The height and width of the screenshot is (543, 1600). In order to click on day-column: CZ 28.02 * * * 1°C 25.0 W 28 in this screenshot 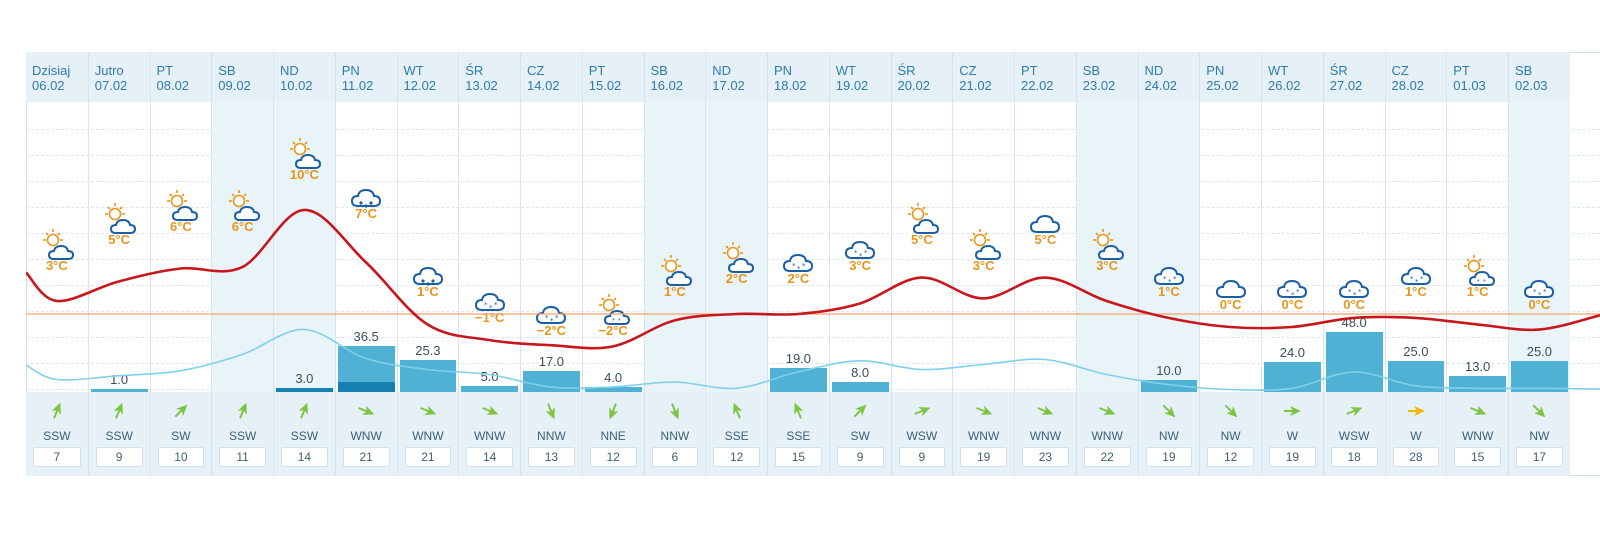, I will do `click(1415, 264)`.